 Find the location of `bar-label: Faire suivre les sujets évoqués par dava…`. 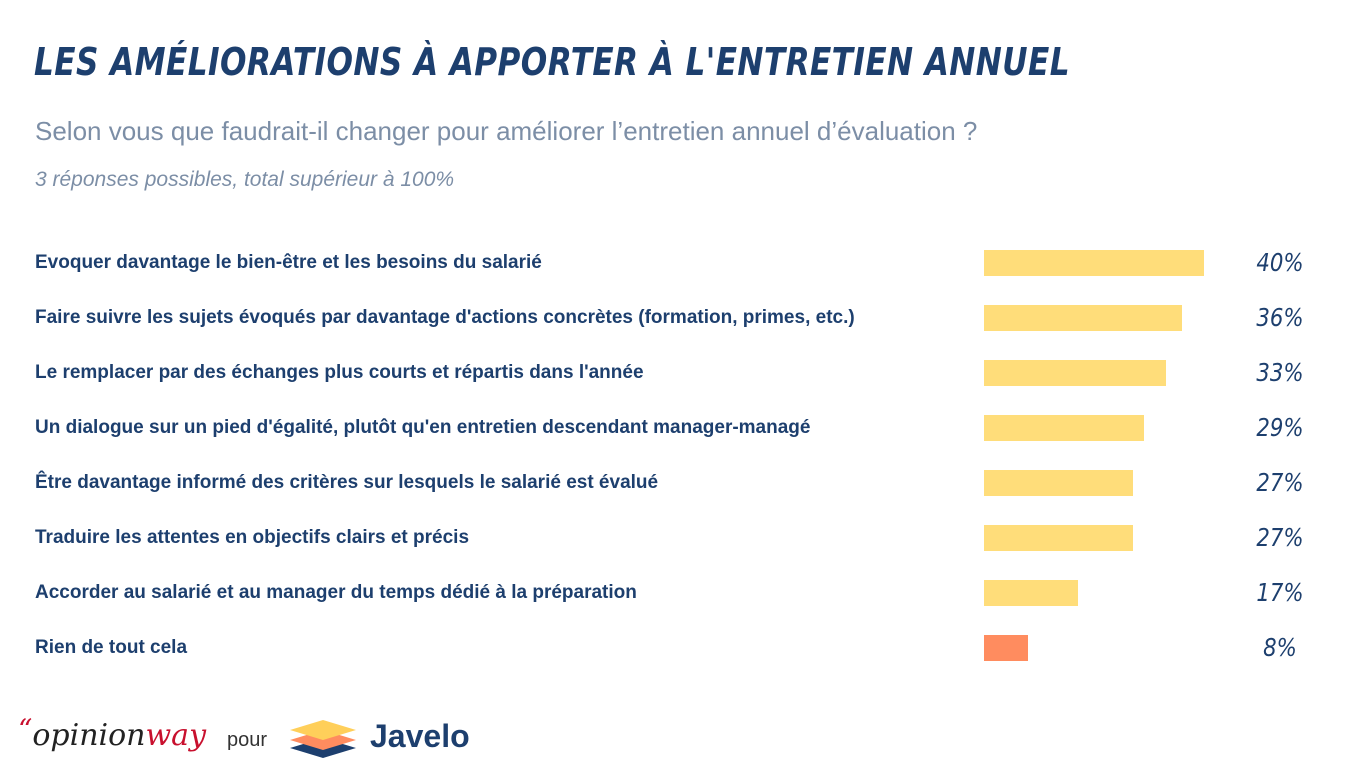

bar-label: Faire suivre les sujets évoqués par dava… is located at coordinates (445, 317).